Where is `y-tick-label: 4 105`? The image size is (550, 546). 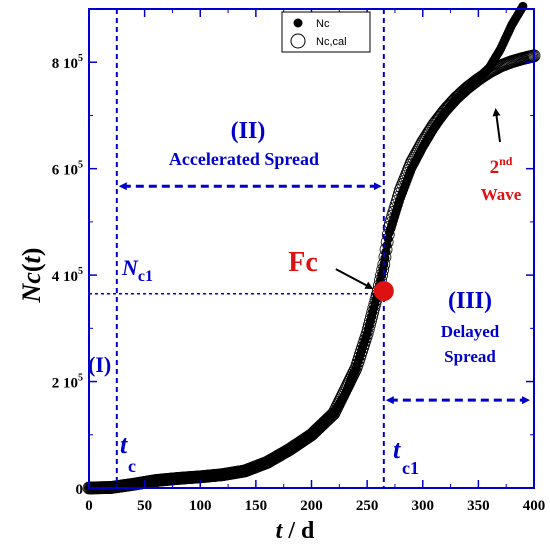 y-tick-label: 4 105 is located at coordinates (67, 275).